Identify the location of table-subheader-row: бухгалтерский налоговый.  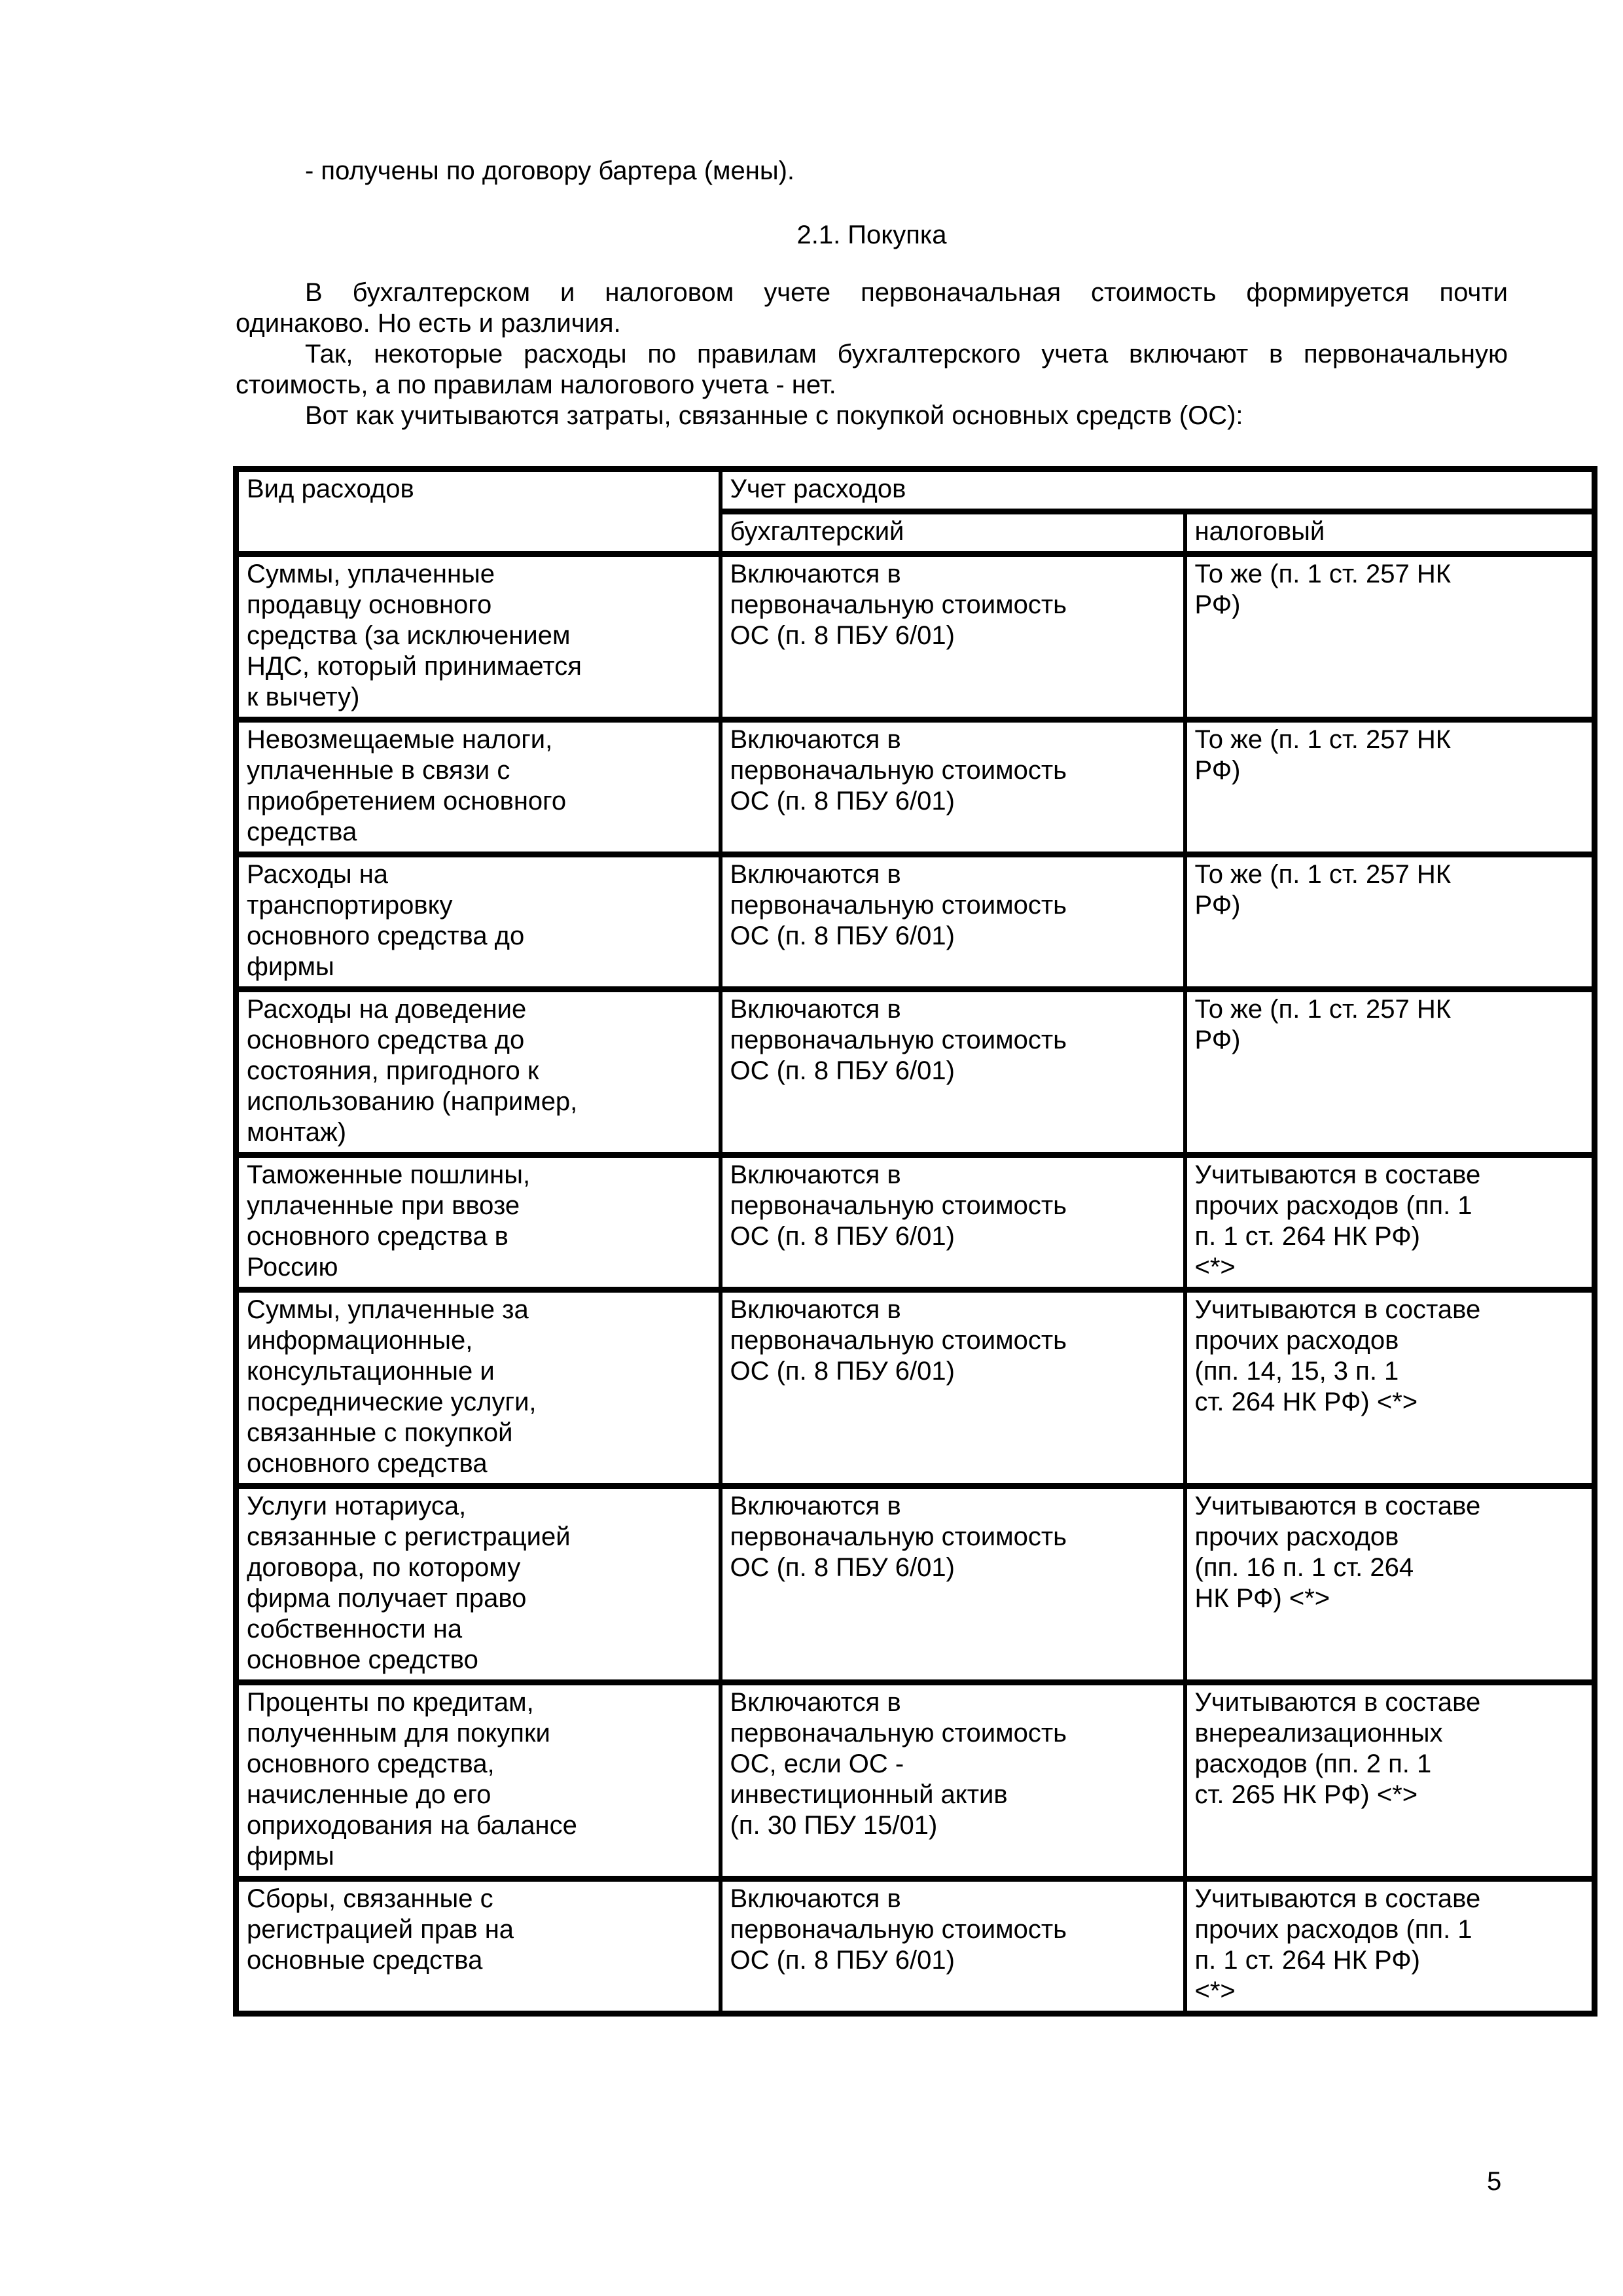
(916, 533).